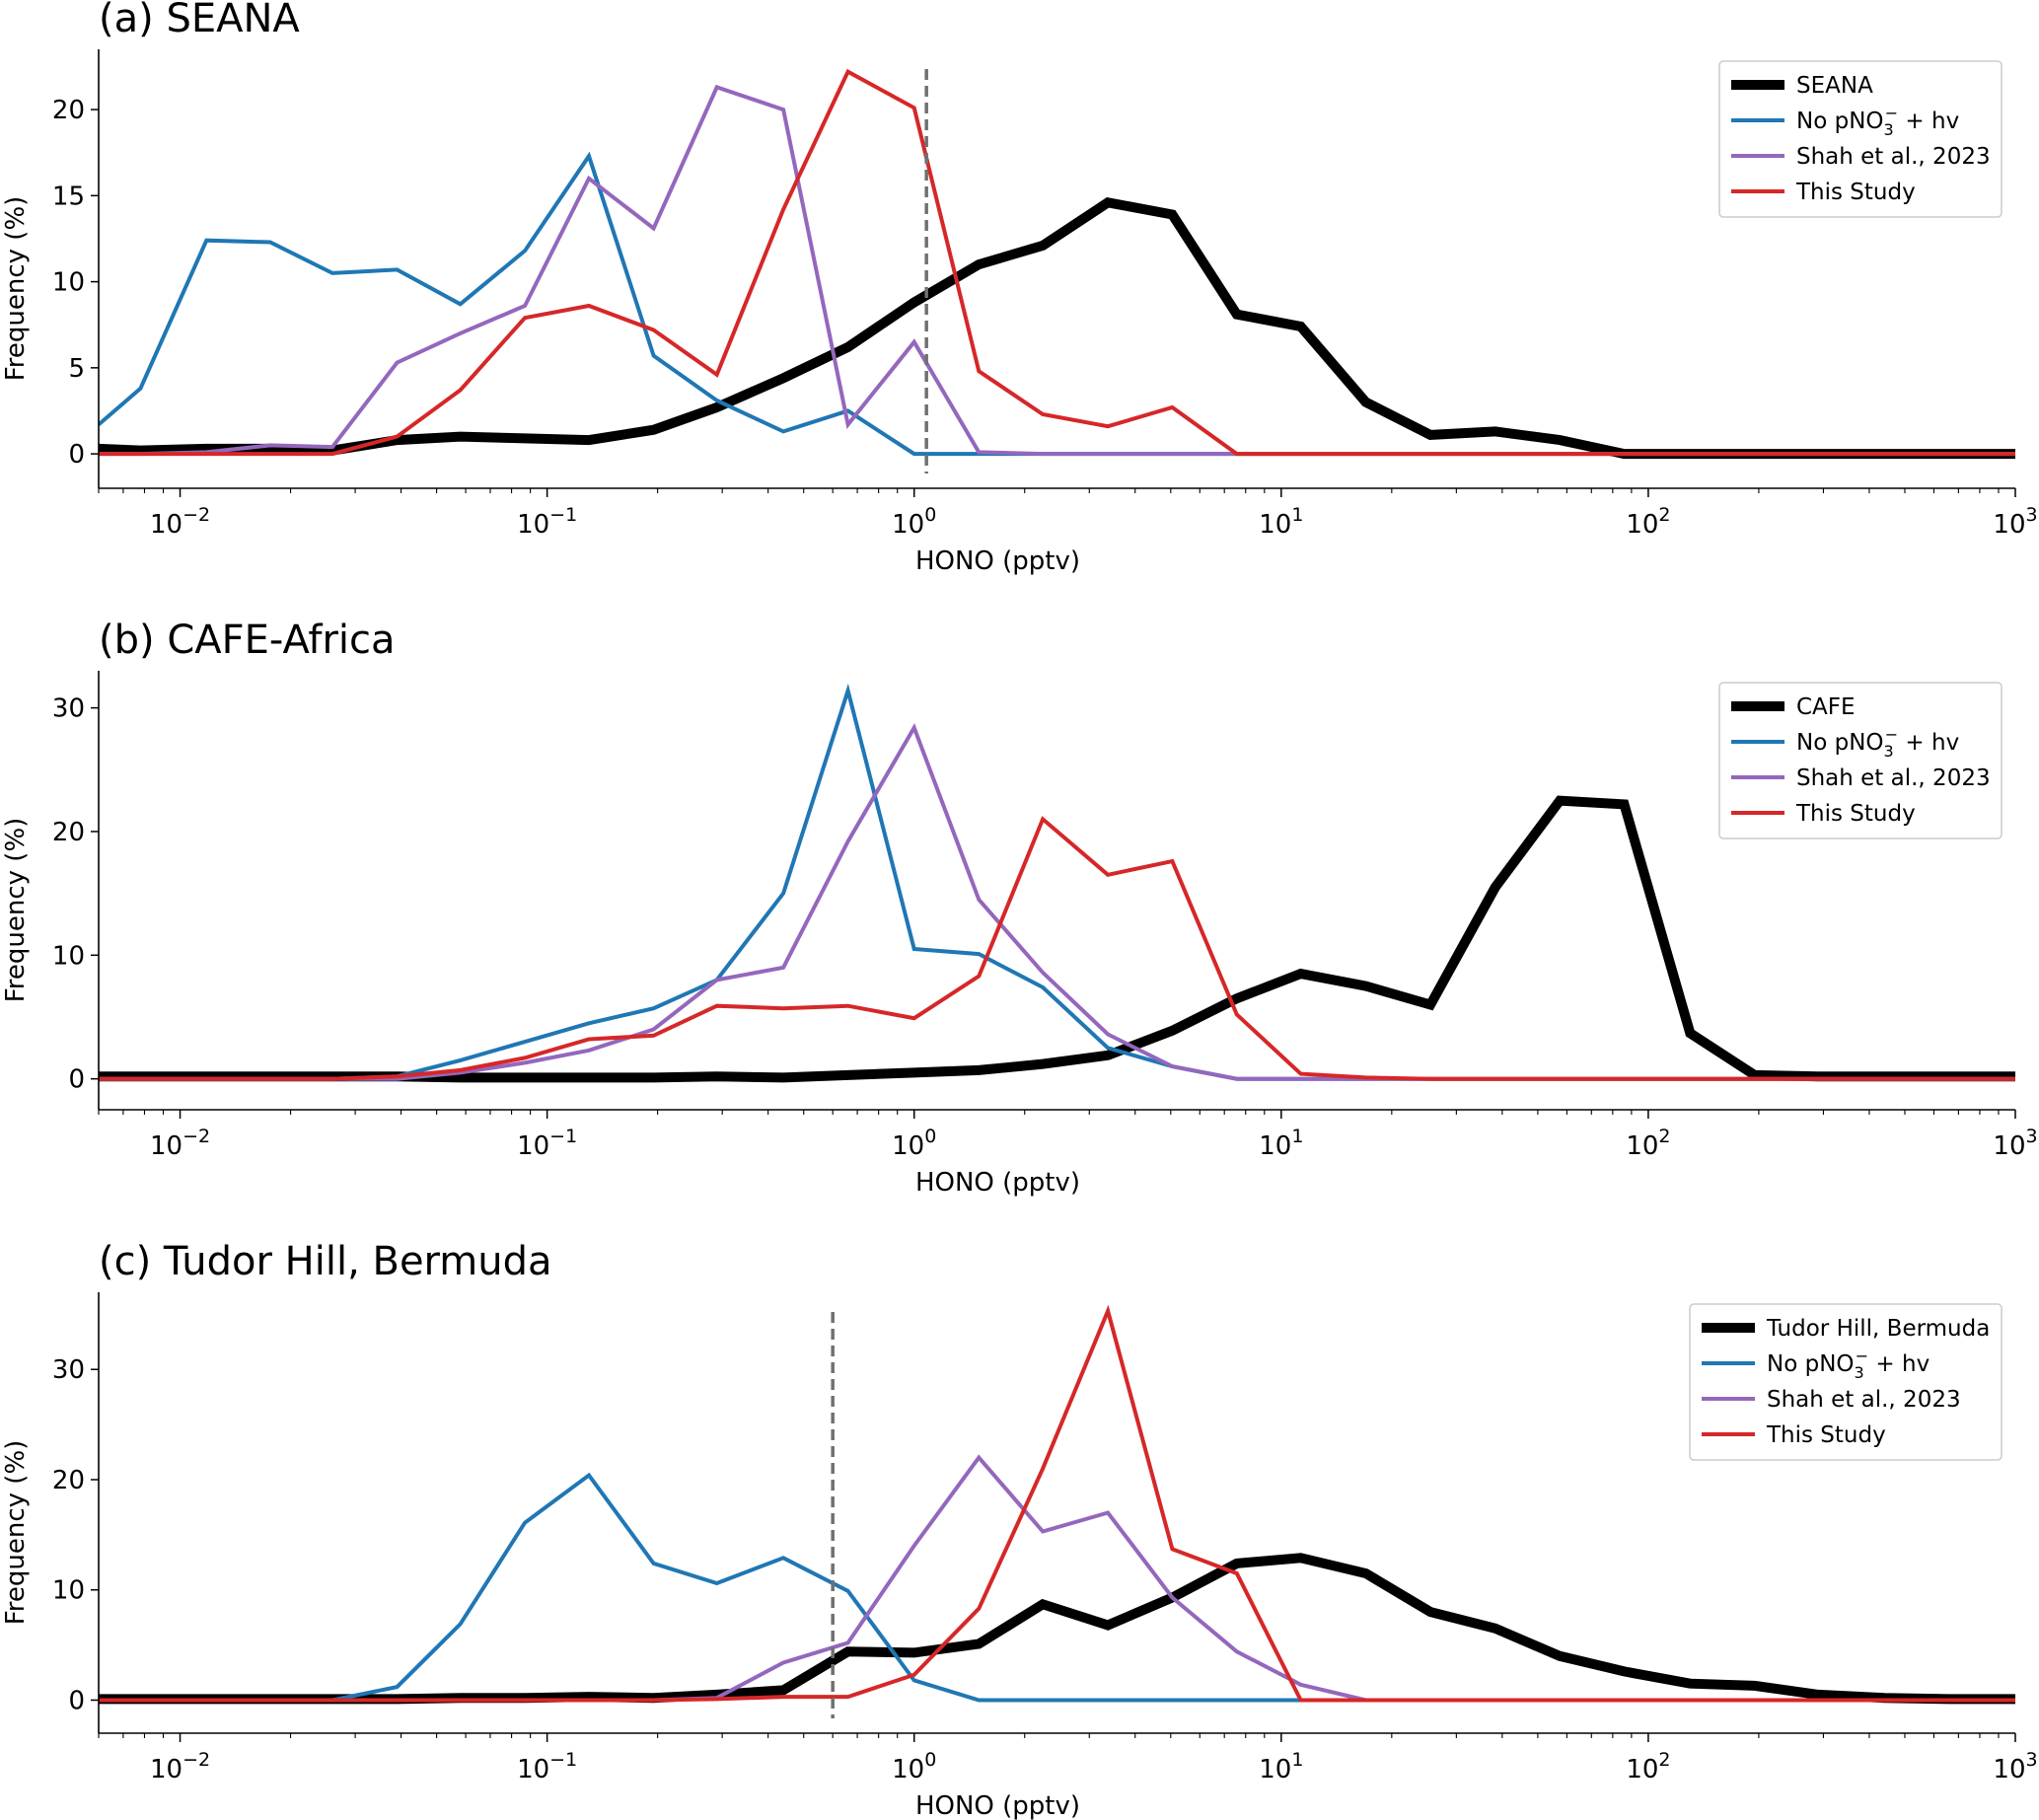  I want to click on y-tick-label: 15, so click(68, 196).